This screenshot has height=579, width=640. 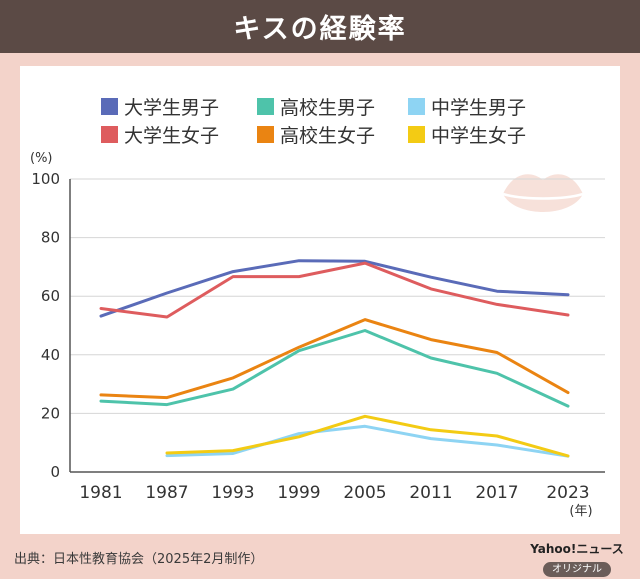 I want to click on x-tick-label: 1981, so click(x=100, y=493).